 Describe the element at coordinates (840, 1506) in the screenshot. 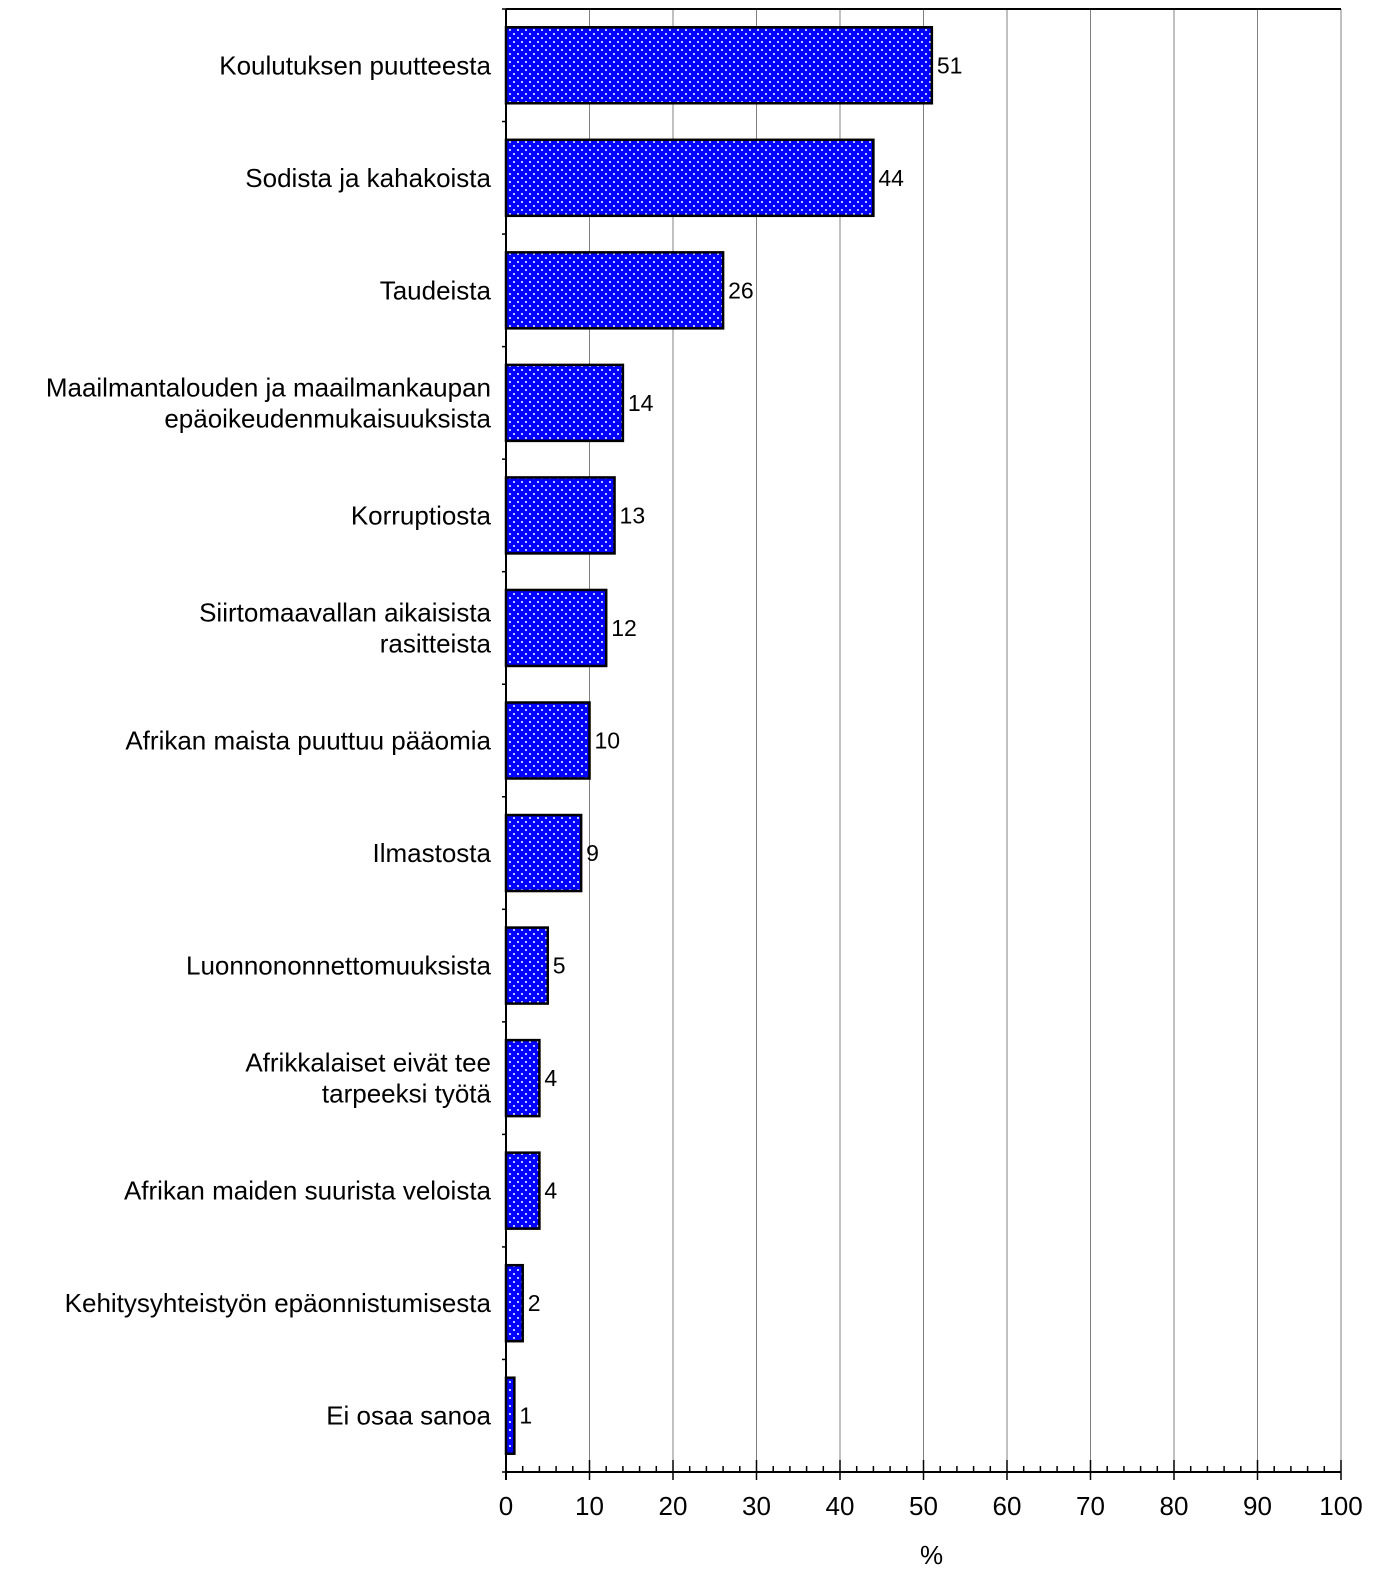

I see `x-tick-label: 40` at that location.